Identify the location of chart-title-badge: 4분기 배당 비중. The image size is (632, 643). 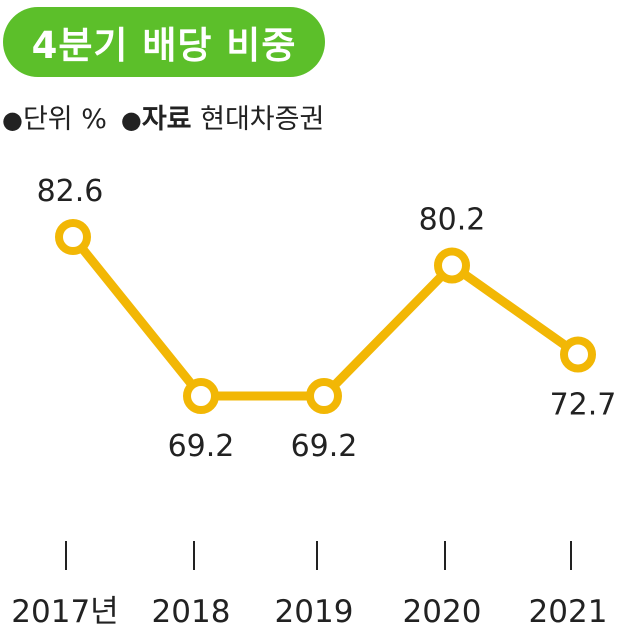
(164, 42).